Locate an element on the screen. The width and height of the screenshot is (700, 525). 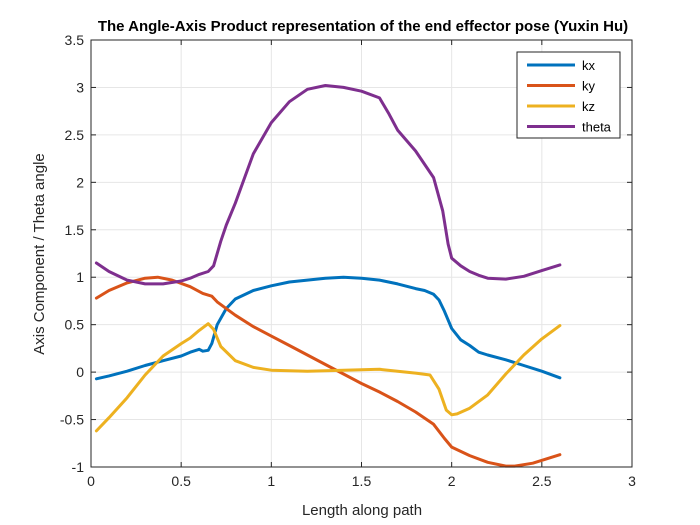
y-tick-label: 1.5 is located at coordinates (75, 230).